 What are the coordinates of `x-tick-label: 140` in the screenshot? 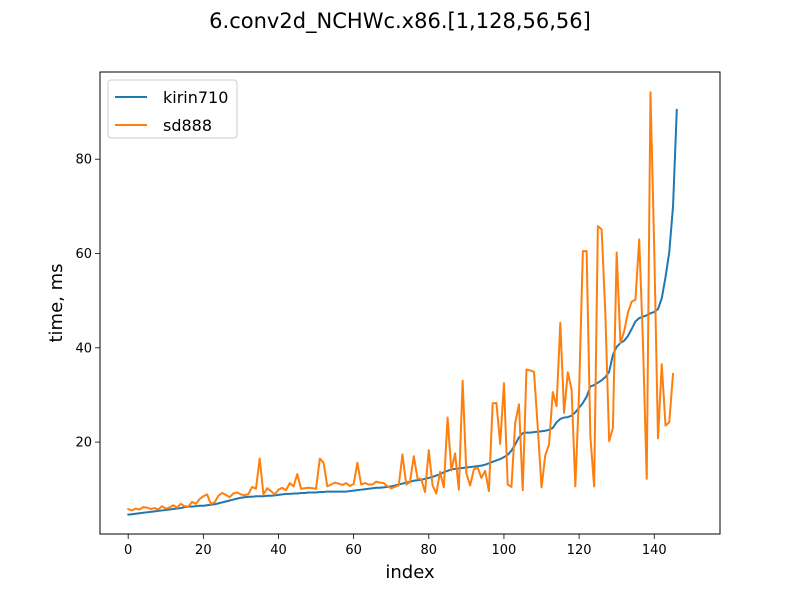 It's located at (654, 550).